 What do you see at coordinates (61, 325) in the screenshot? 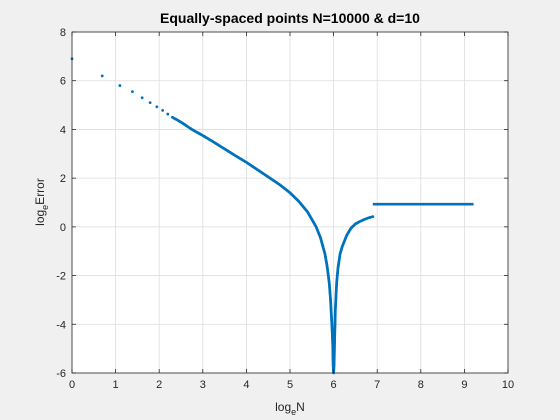
I see `y-tick-label: -4` at bounding box center [61, 325].